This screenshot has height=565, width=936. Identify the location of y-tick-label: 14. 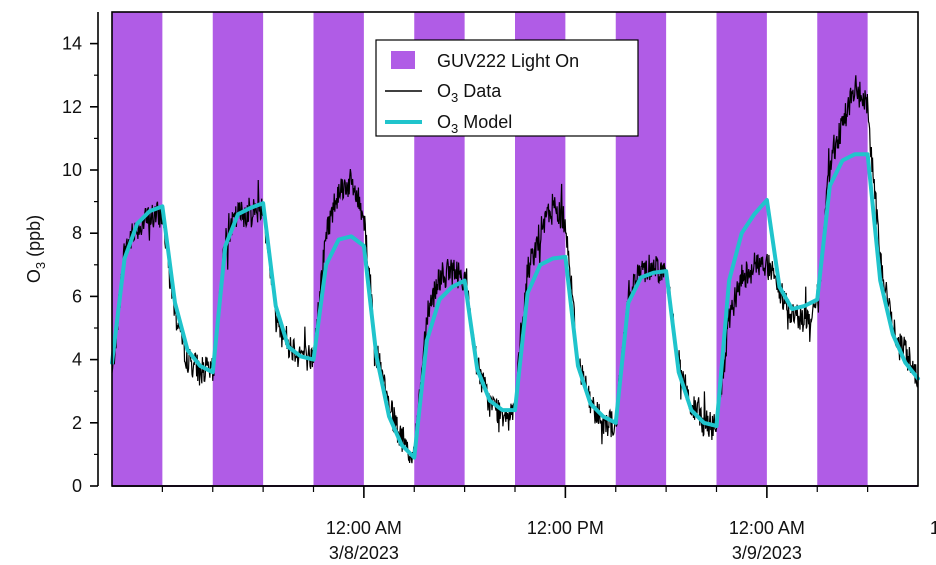
(72, 44).